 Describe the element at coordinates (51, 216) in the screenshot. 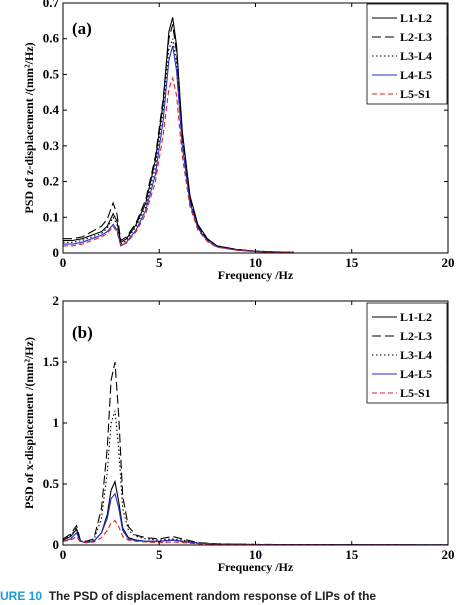

I see `y-tick-label: 0.1` at that location.